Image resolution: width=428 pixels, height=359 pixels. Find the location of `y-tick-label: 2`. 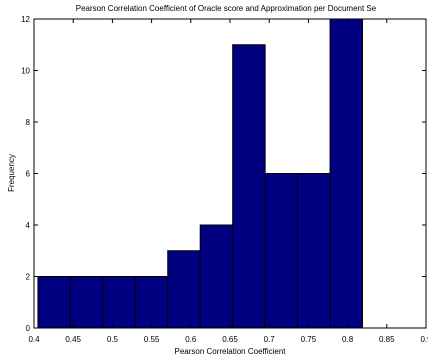

y-tick-label: 2 is located at coordinates (28, 277).